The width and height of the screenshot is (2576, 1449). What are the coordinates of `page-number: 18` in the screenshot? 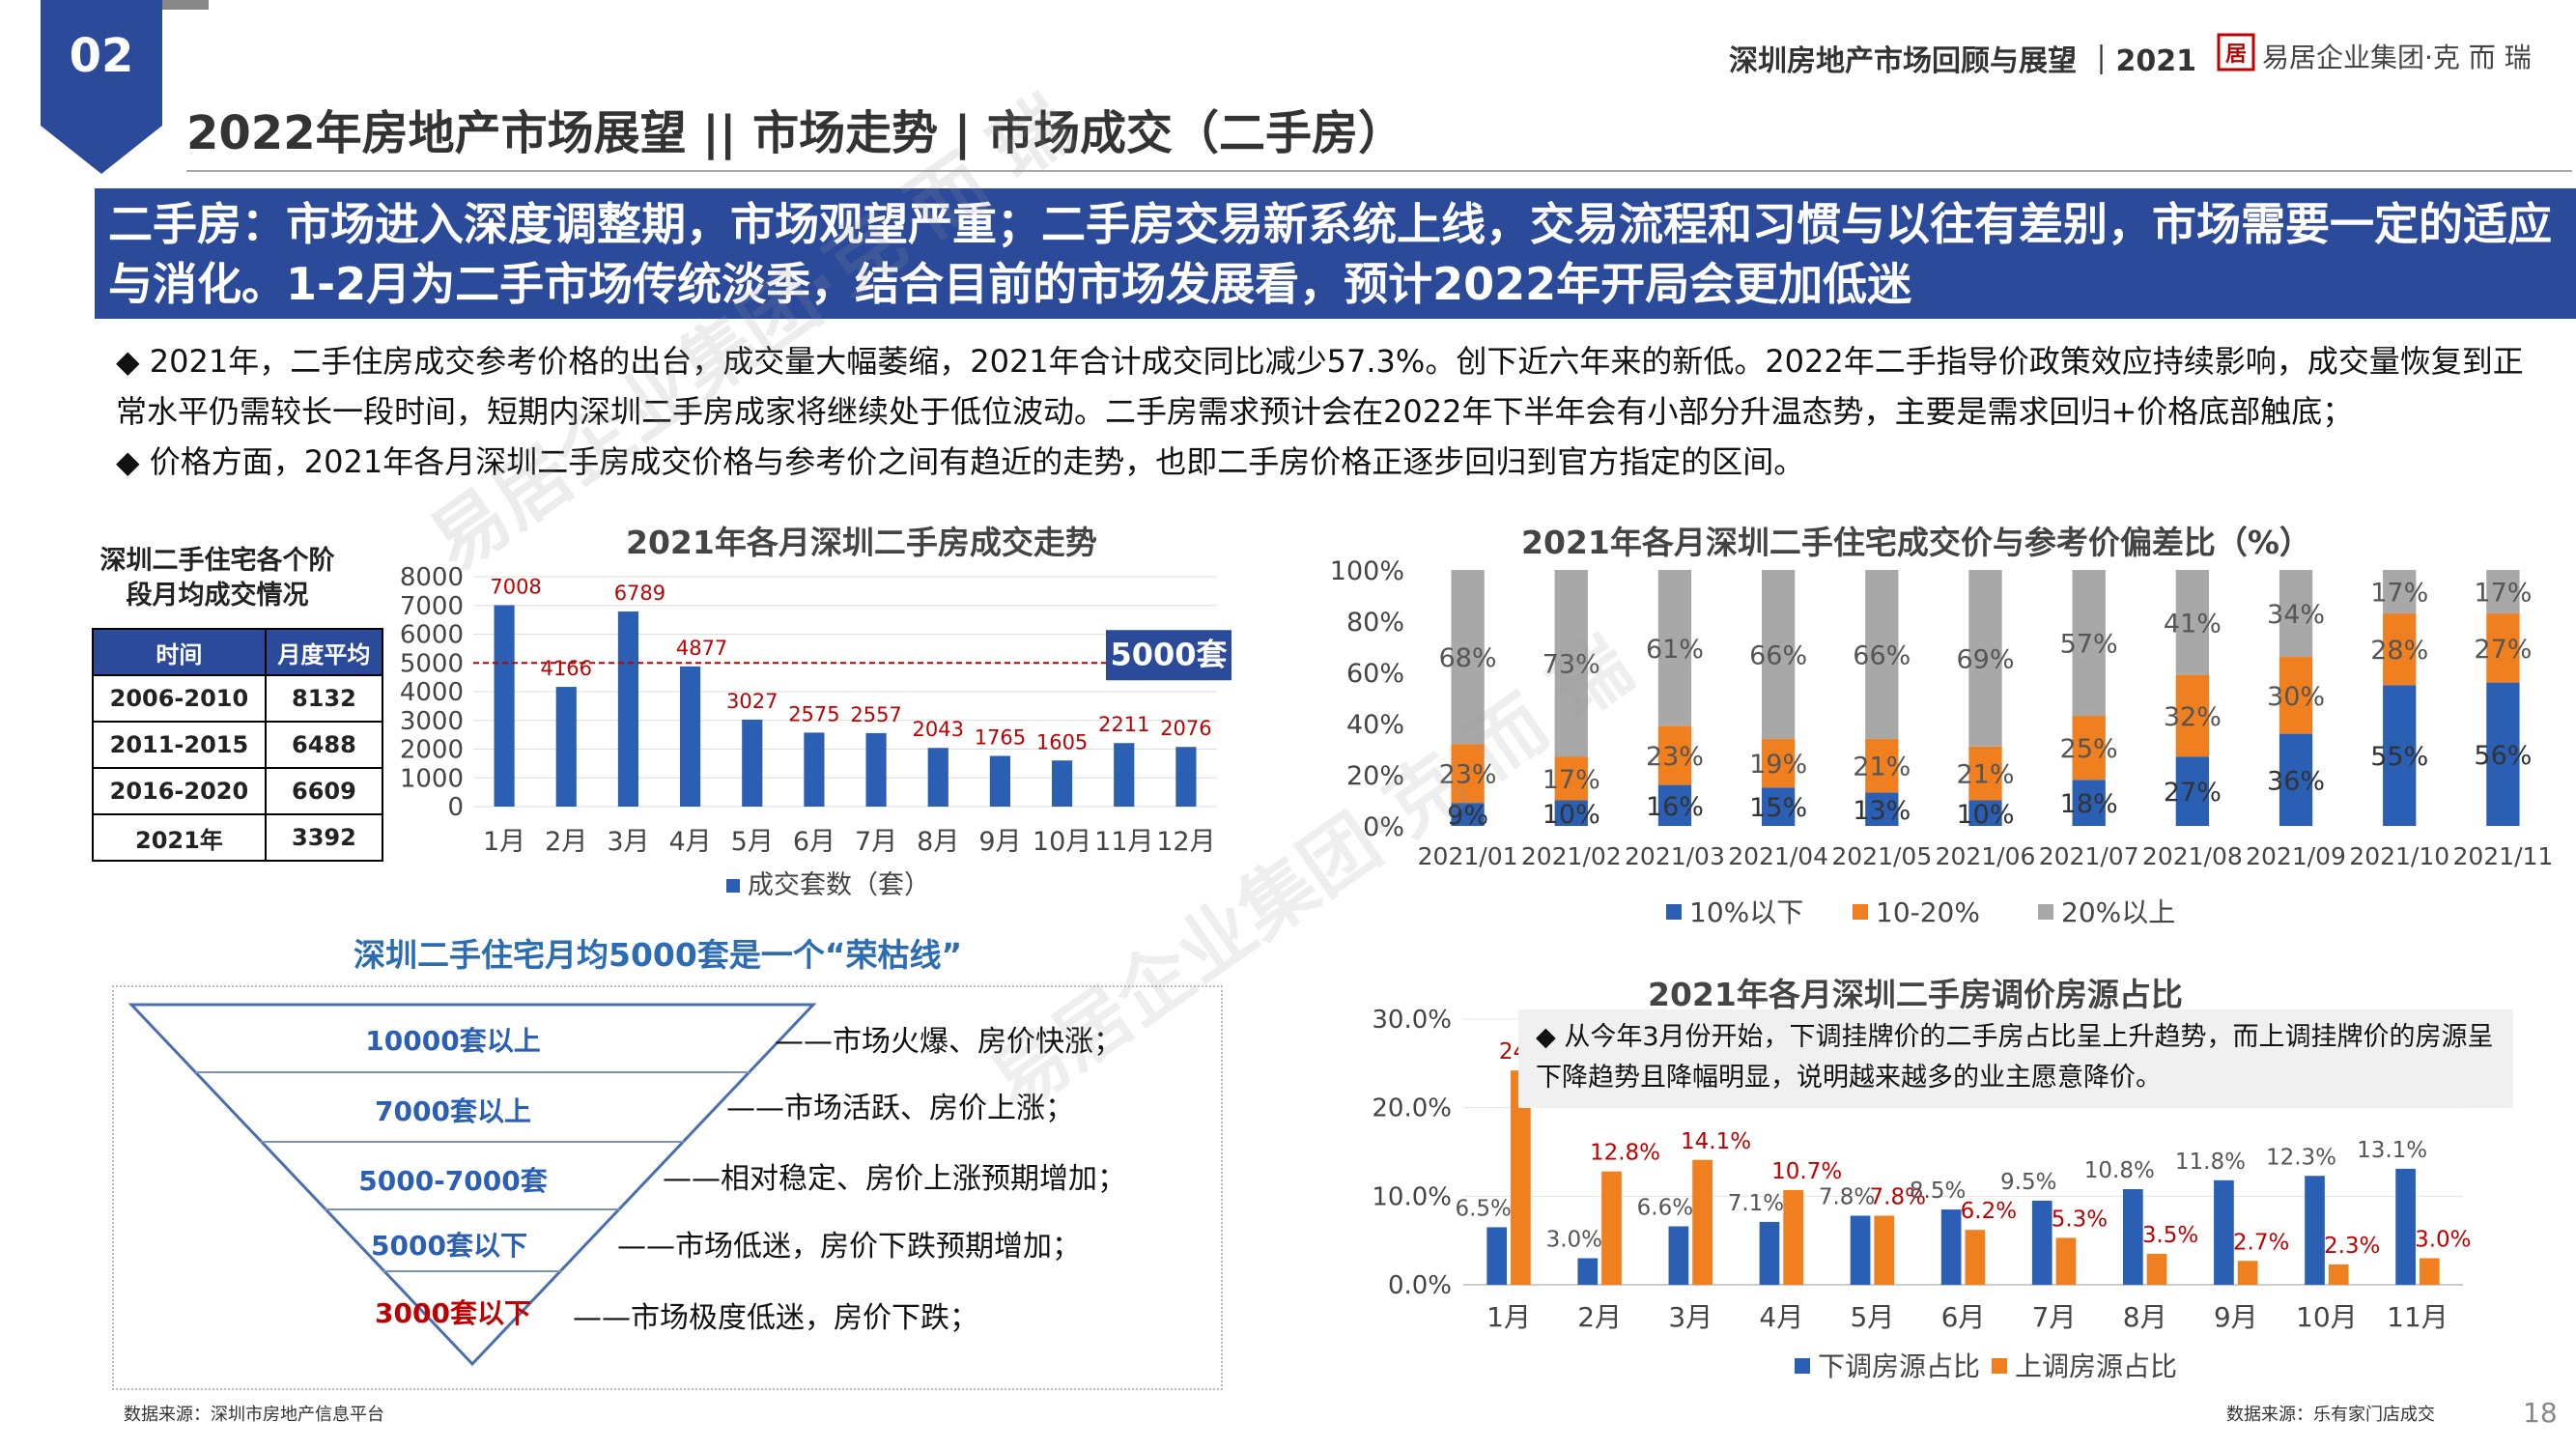 It's located at (2540, 1413).